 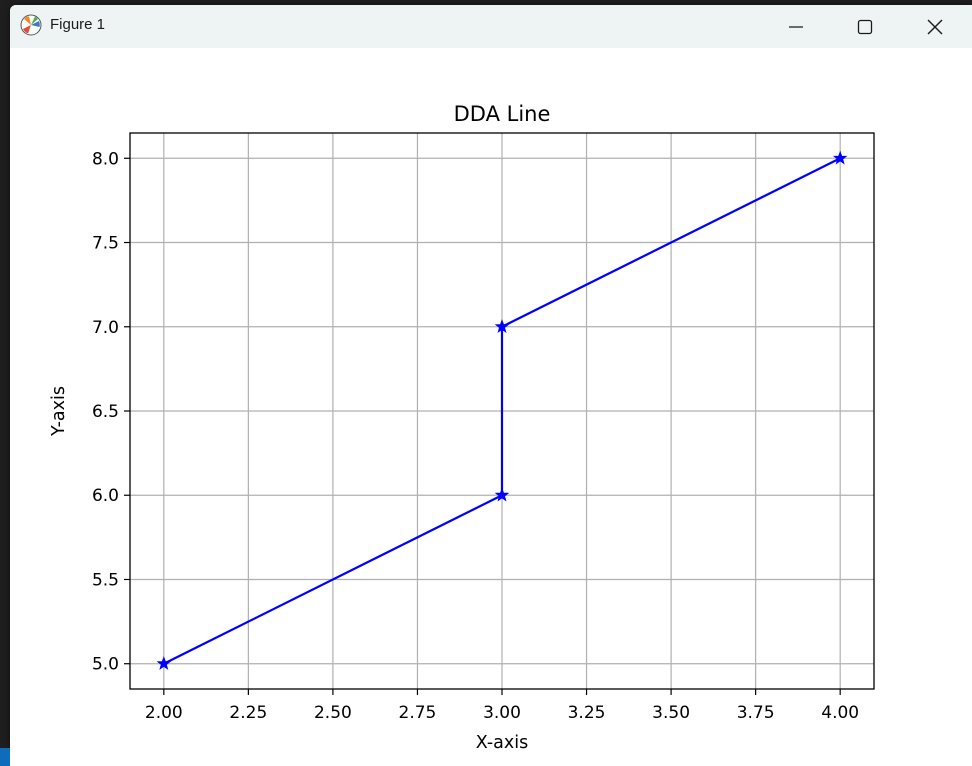 What do you see at coordinates (418, 713) in the screenshot?
I see `x-tick-label: 2.75` at bounding box center [418, 713].